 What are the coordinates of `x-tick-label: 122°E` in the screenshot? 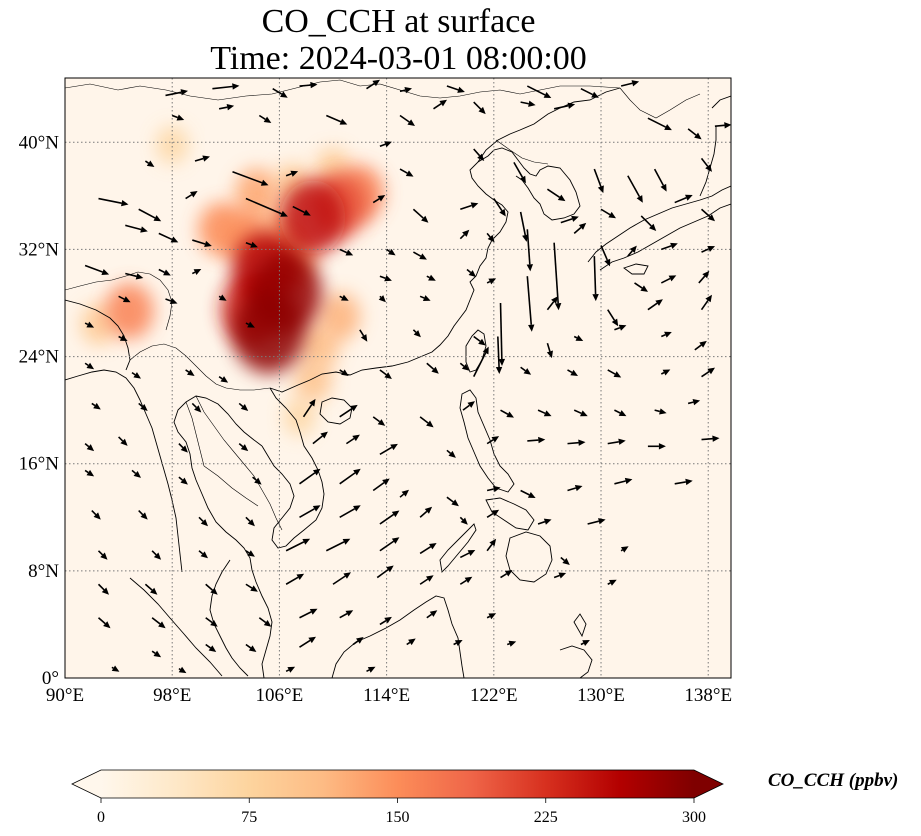 It's located at (494, 695).